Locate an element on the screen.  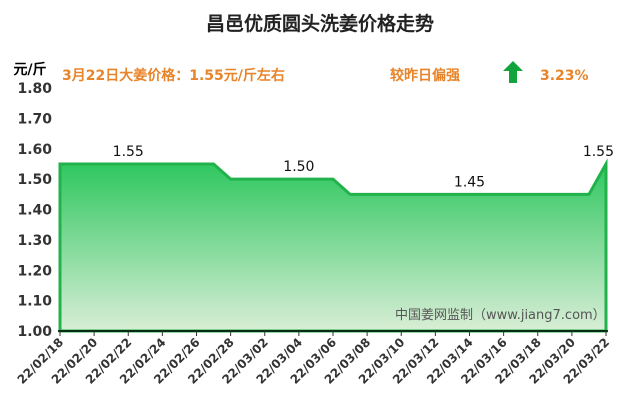
y-tick-label: 1.50 is located at coordinates (34, 180).